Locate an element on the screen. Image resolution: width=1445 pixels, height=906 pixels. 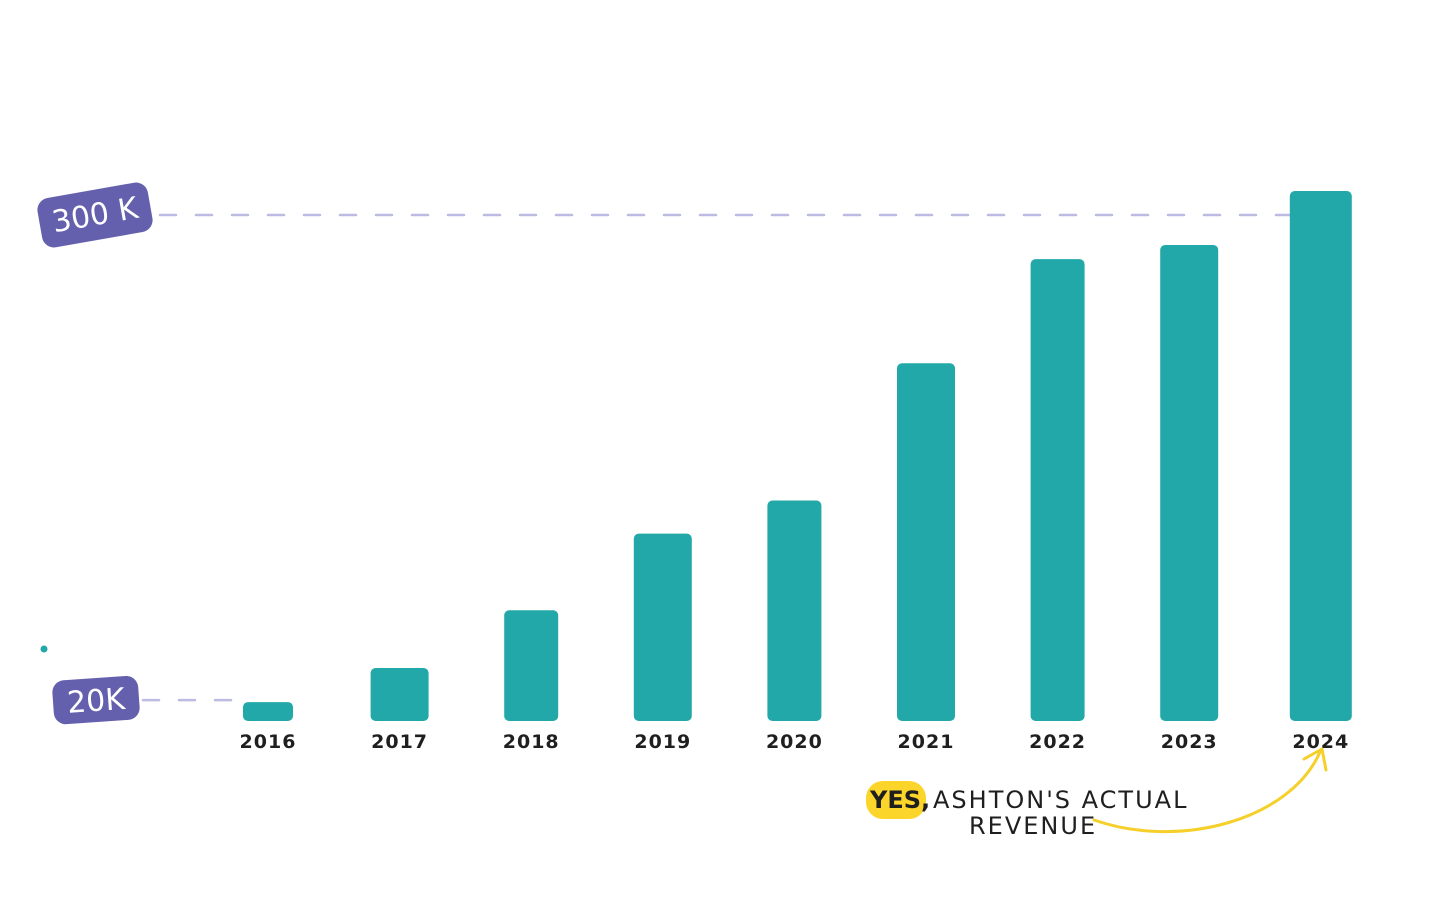
x-axis-ticks: 2016 2017 2018 2019 2020 2021 2022 2023 2024 is located at coordinates (794, 742).